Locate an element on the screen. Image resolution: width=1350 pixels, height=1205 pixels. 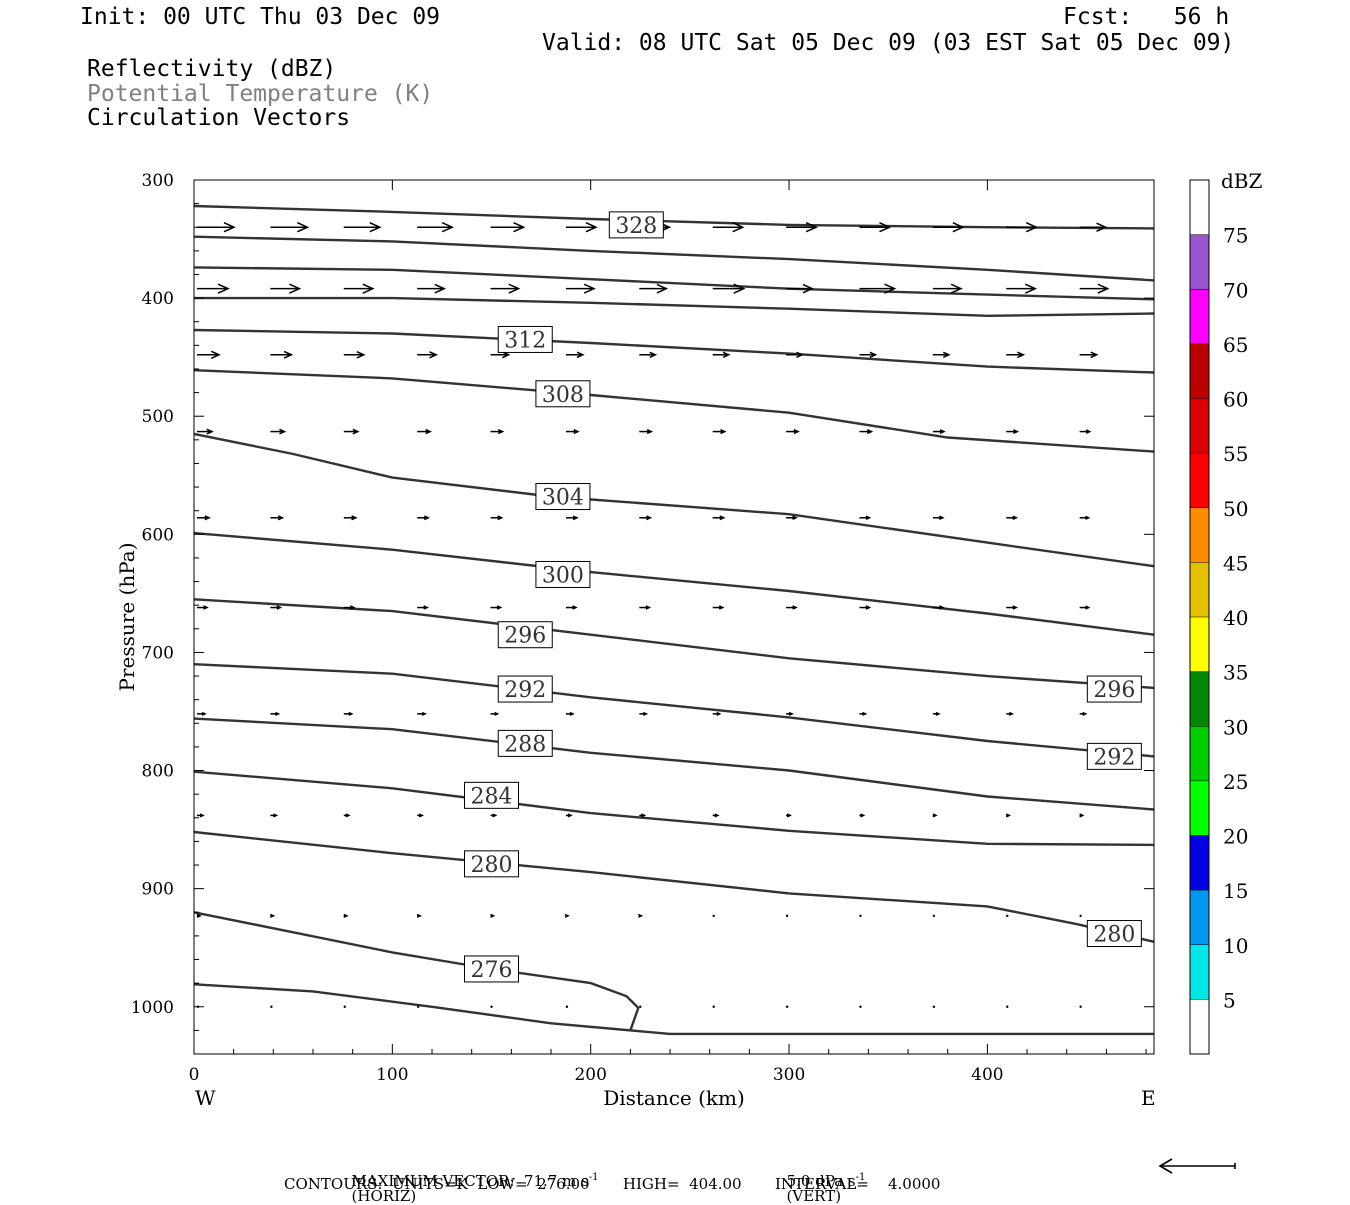
contour-label-text: 328 is located at coordinates (636, 226).